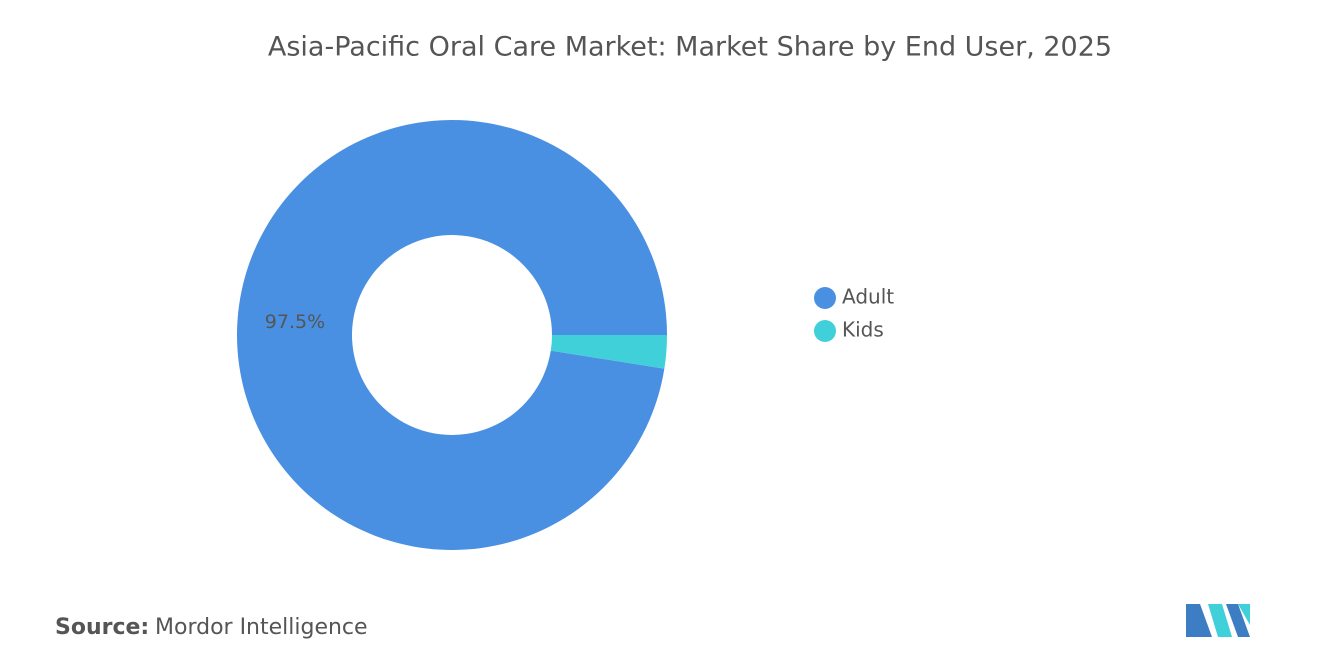 The image size is (1320, 665). What do you see at coordinates (868, 297) in the screenshot?
I see `legend-label: Adult` at bounding box center [868, 297].